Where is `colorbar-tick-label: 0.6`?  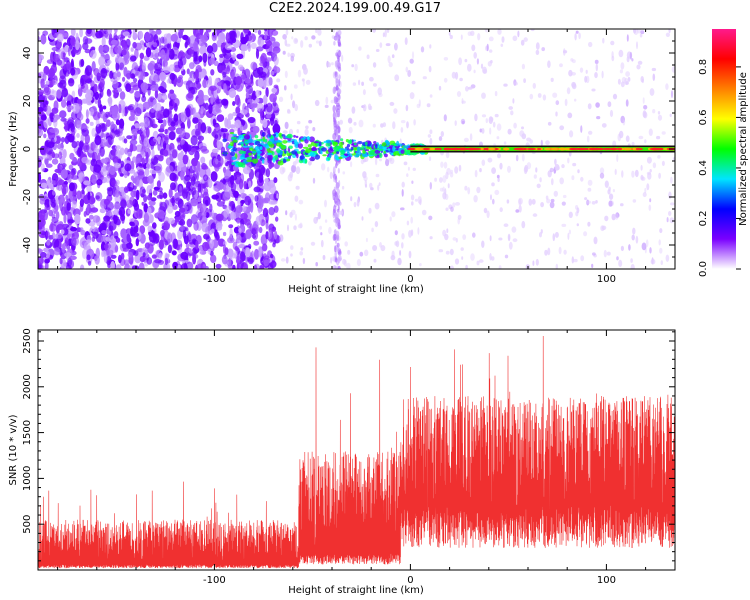 colorbar-tick-label: 0.6 is located at coordinates (703, 117).